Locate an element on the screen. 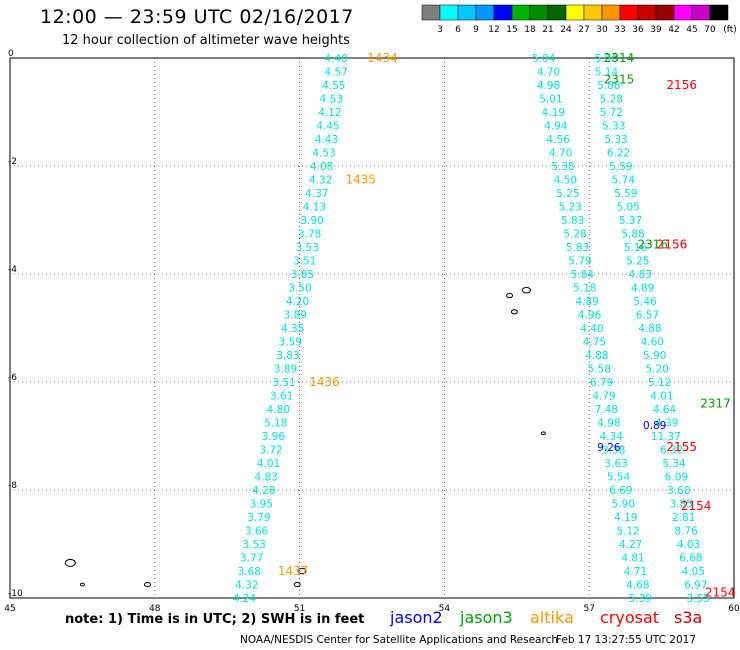 Image resolution: width=740 pixels, height=650 pixels. wave-height-value: 3.79 is located at coordinates (258, 518).